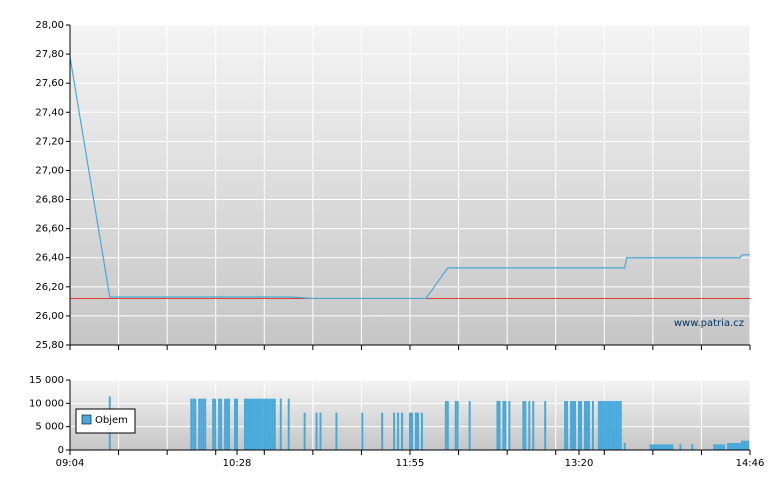  I want to click on y-tick-label: 26,40, so click(49, 258).